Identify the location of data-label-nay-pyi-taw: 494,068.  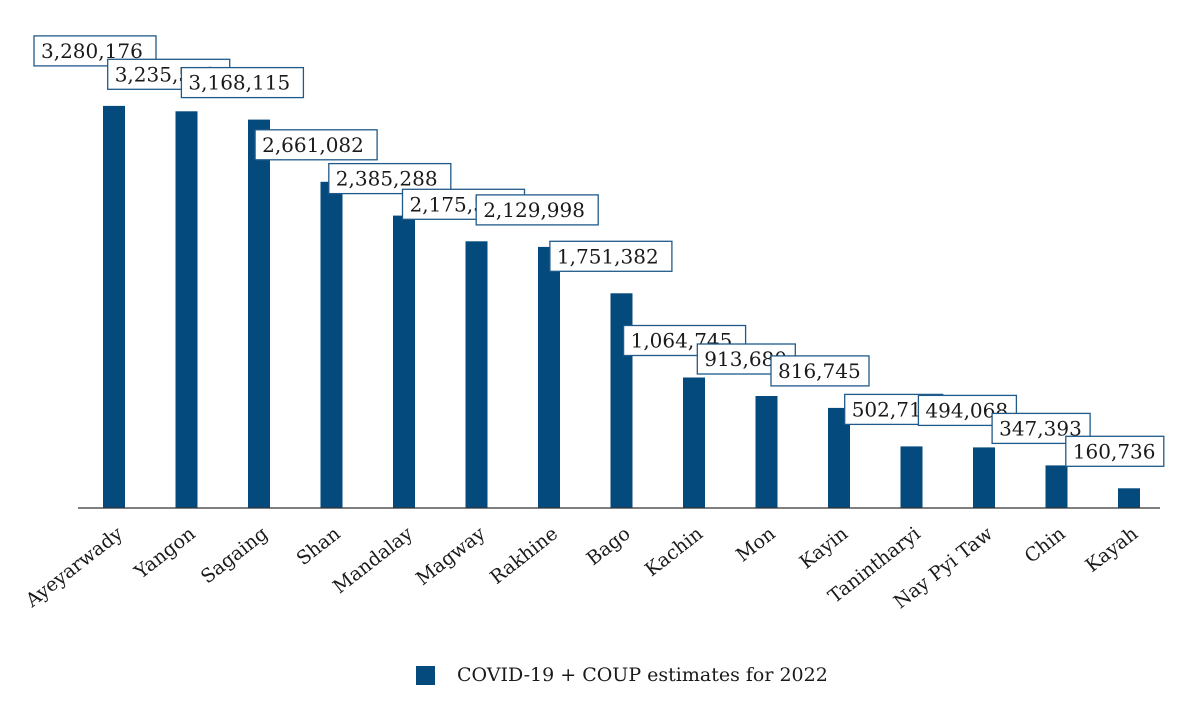
(967, 410).